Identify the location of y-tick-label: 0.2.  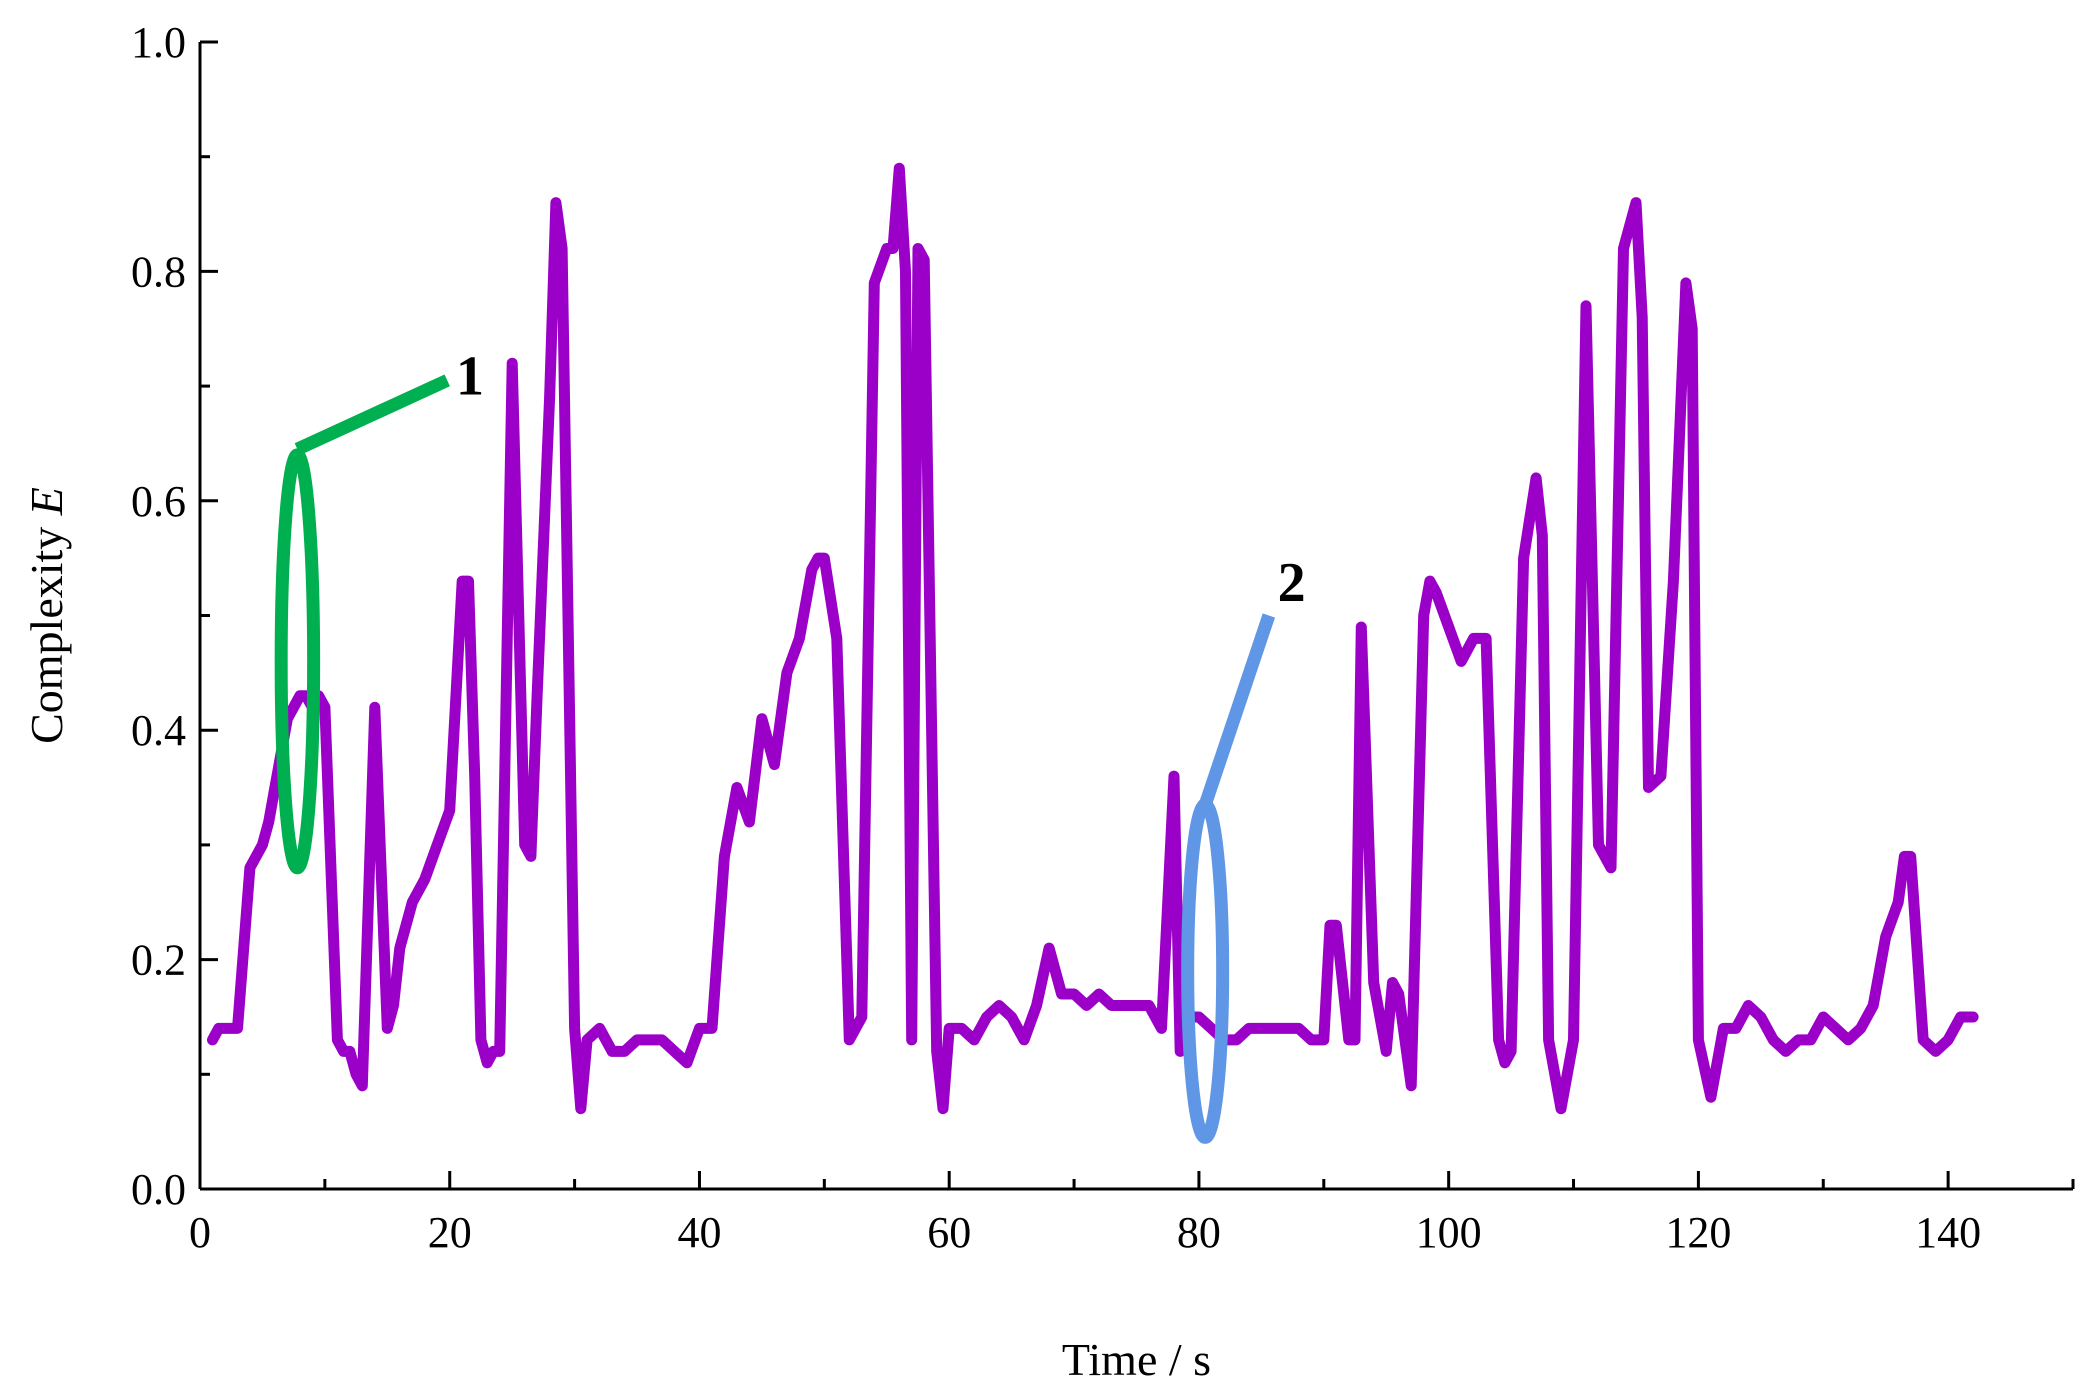
(158, 960).